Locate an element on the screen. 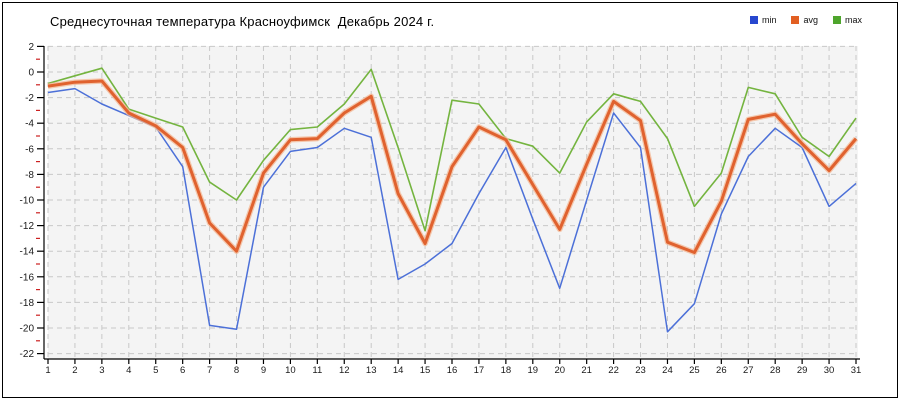  x-axis-label: 4 is located at coordinates (128, 370).